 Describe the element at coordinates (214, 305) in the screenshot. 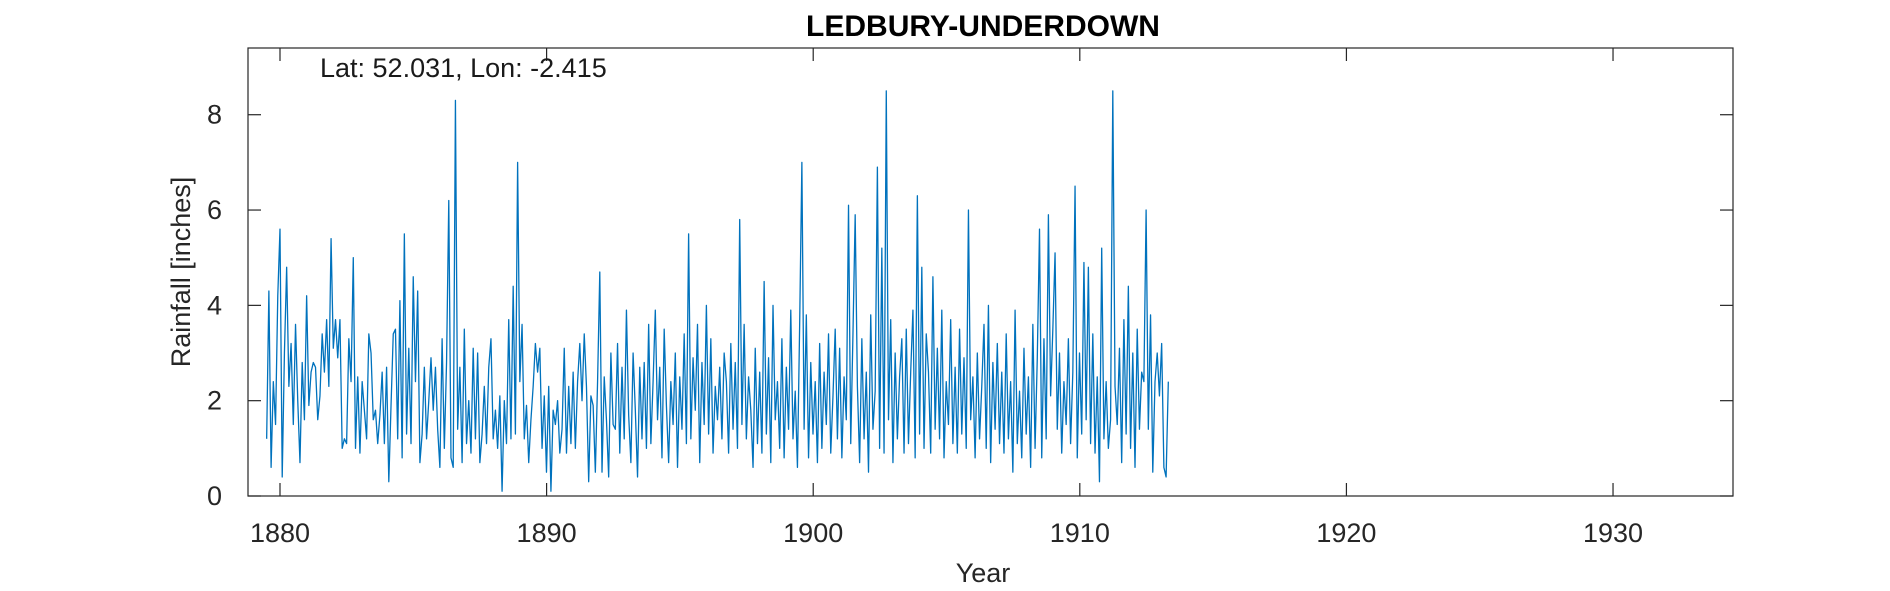

I see `y-tick-label: 4` at that location.